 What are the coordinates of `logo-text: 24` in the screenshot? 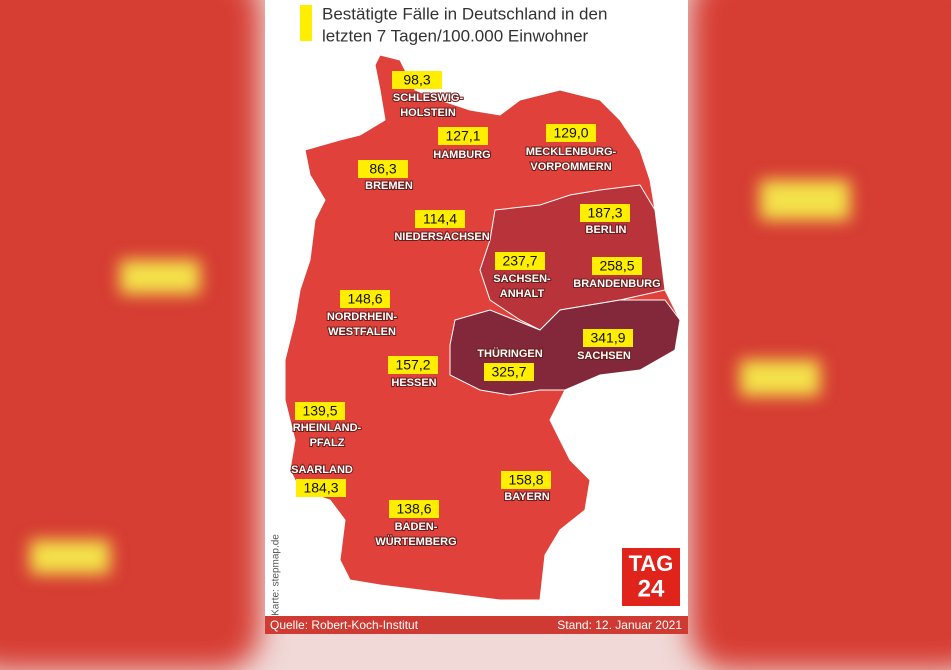 It's located at (651, 588).